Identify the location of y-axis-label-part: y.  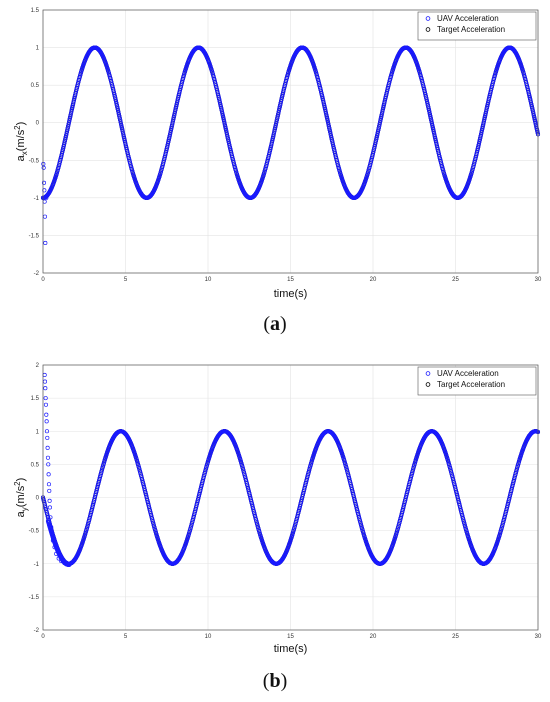
(24, 509).